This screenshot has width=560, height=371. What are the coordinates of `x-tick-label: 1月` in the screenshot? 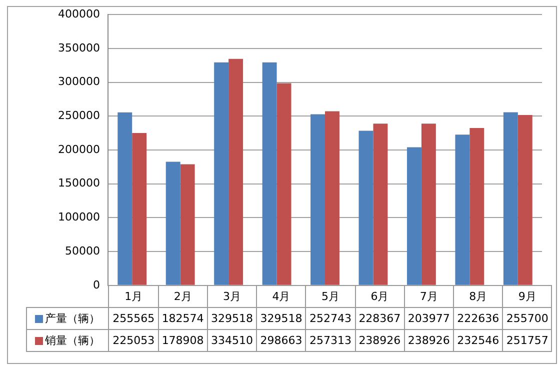 It's located at (133, 297).